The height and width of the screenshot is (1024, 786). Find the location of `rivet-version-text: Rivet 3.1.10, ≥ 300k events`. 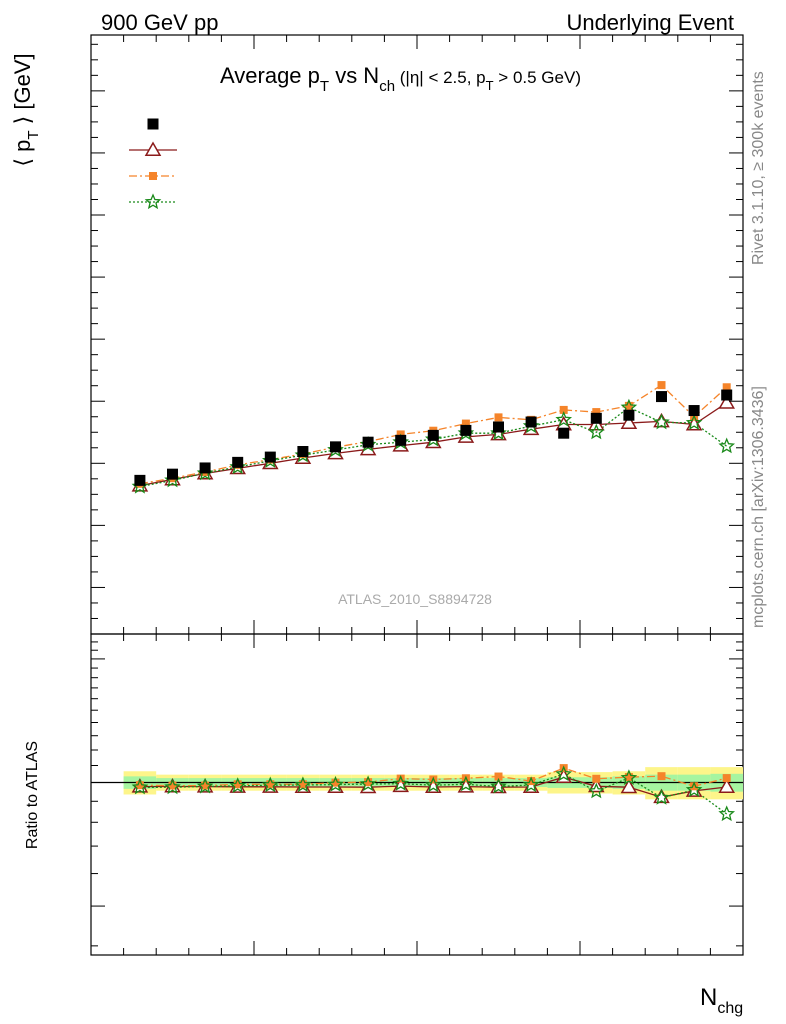

rivet-version-text: Rivet 3.1.10, ≥ 300k events is located at coordinates (758, 168).